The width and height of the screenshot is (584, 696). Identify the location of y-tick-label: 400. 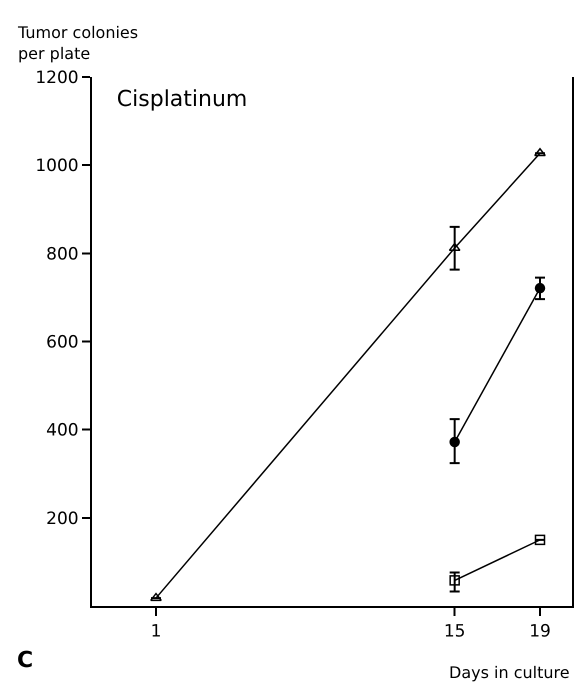
(62, 430).